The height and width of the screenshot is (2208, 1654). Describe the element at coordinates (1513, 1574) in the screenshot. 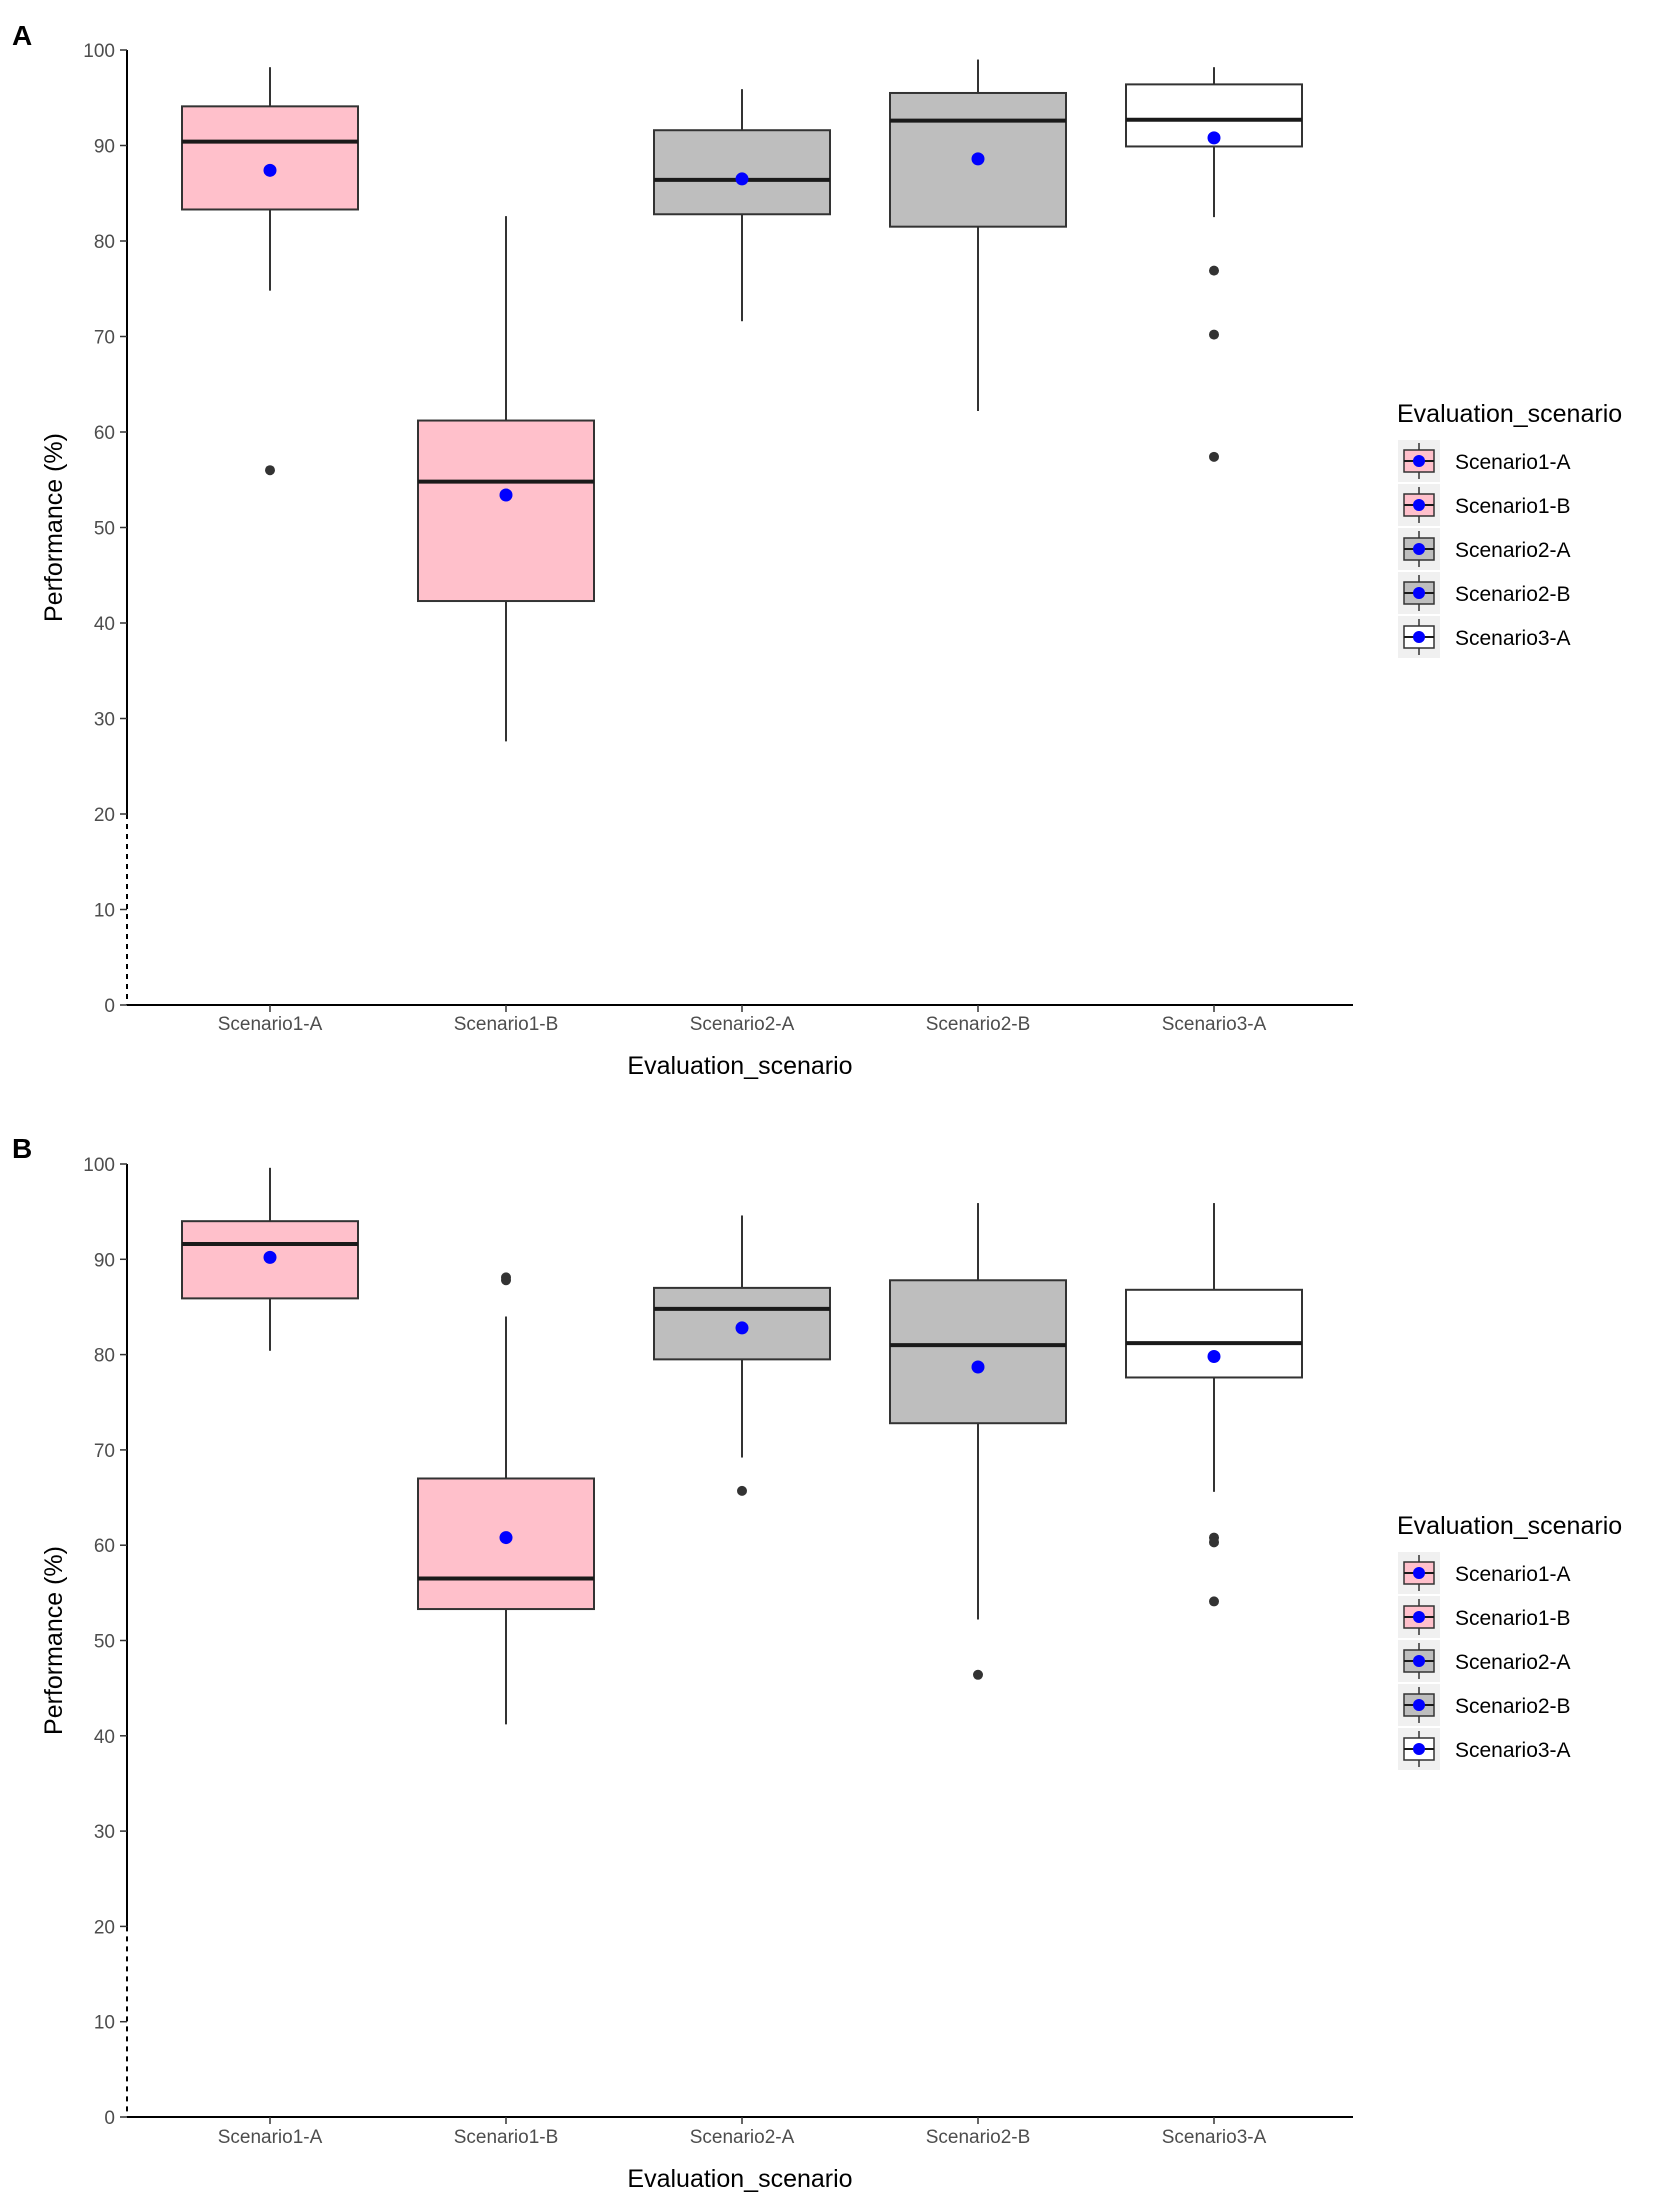

I see `legend-label: Scenario1-A` at that location.